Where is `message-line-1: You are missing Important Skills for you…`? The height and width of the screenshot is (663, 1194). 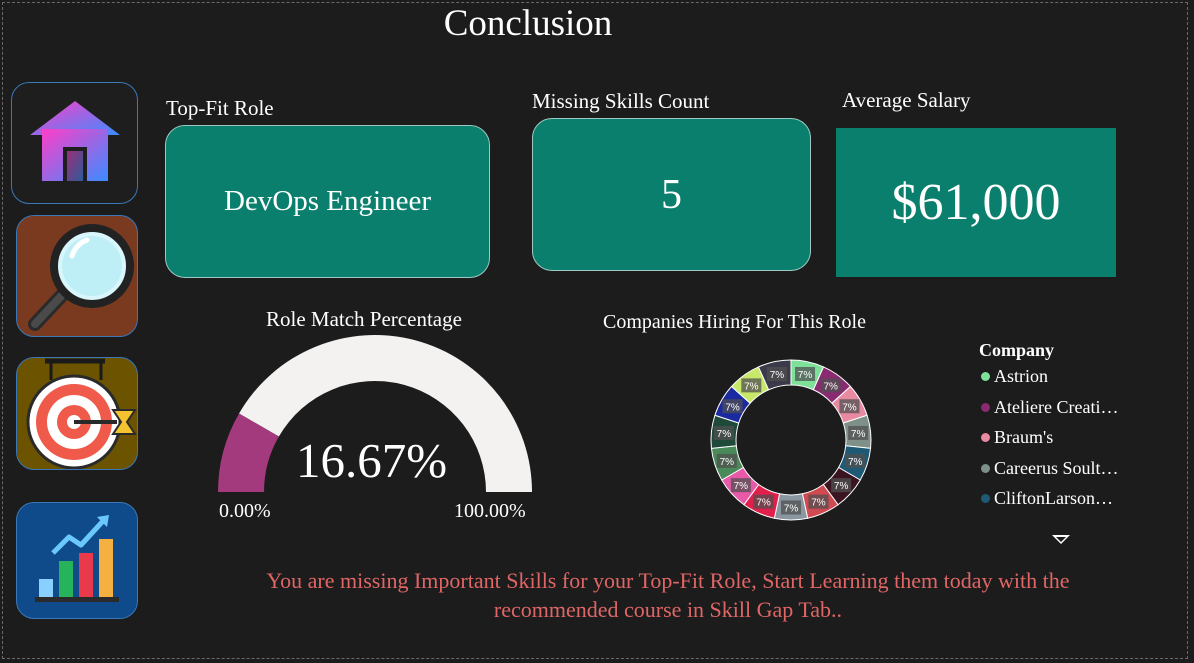
message-line-1: You are missing Important Skills for you… is located at coordinates (668, 580).